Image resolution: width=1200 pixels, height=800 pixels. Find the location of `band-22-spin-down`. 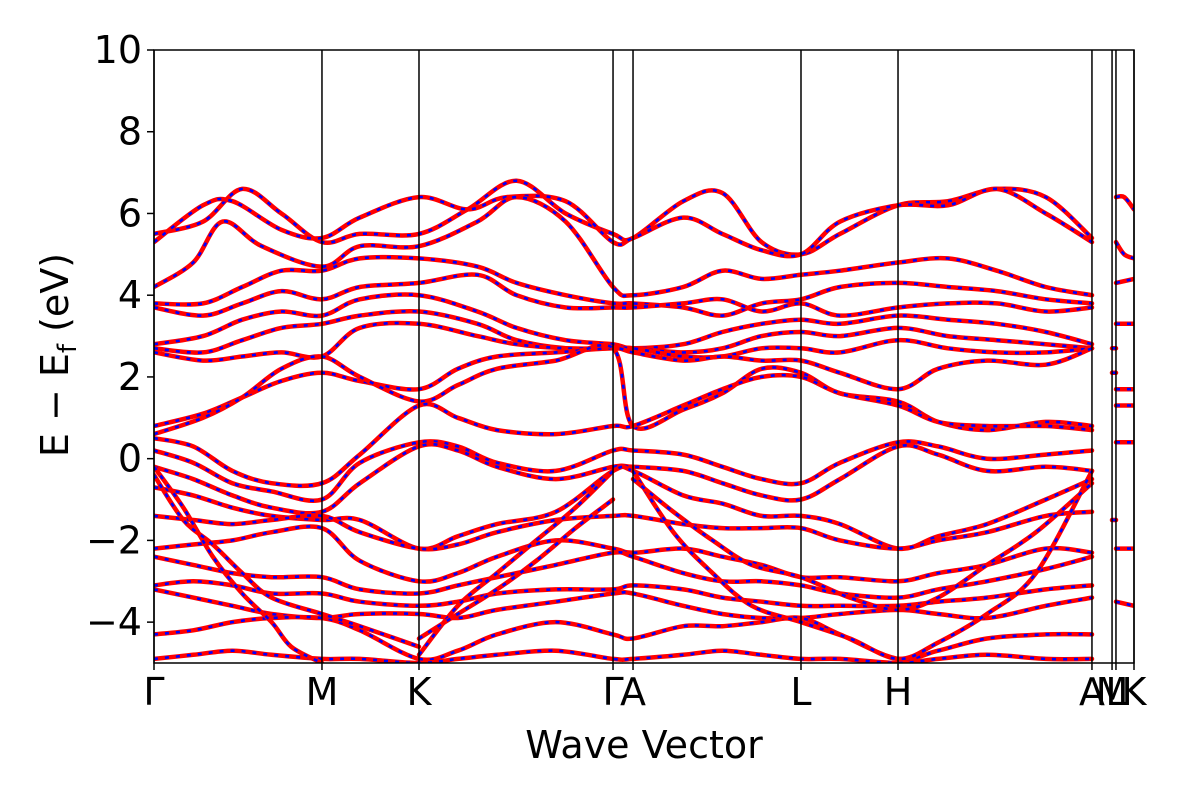

band-22-spin-down is located at coordinates (287, 561).